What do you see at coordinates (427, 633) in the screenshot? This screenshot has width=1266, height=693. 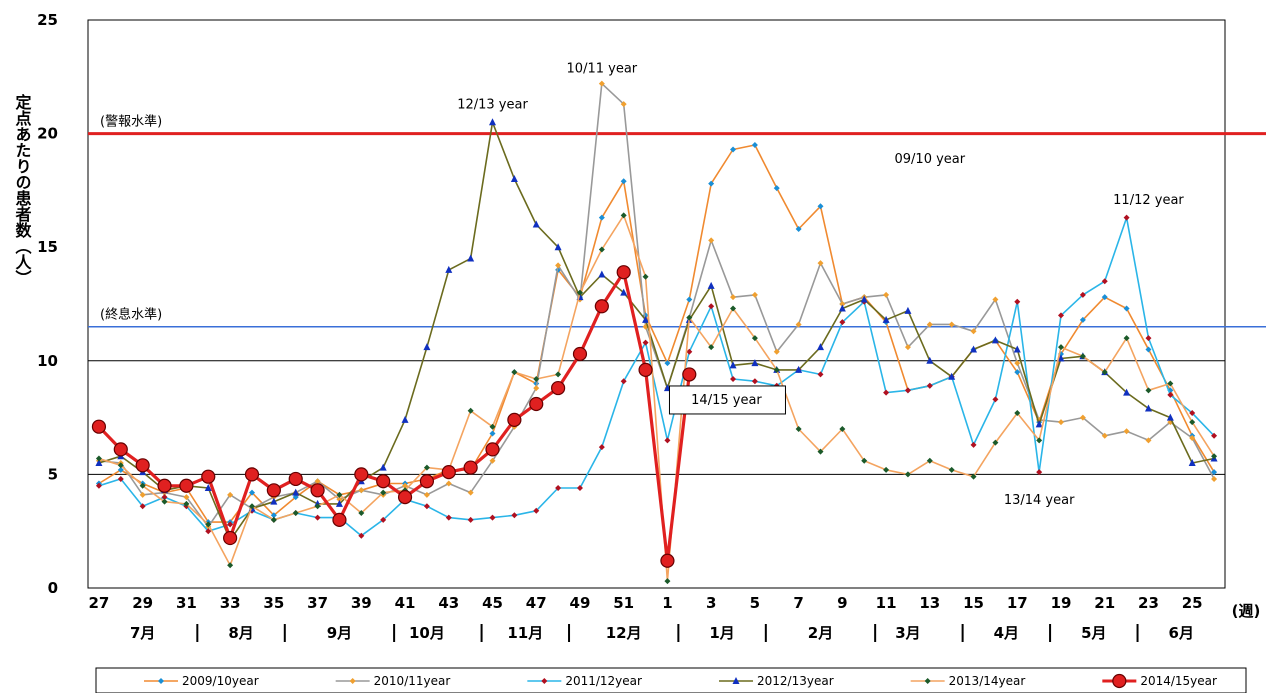 I see `month-label: 10月` at bounding box center [427, 633].